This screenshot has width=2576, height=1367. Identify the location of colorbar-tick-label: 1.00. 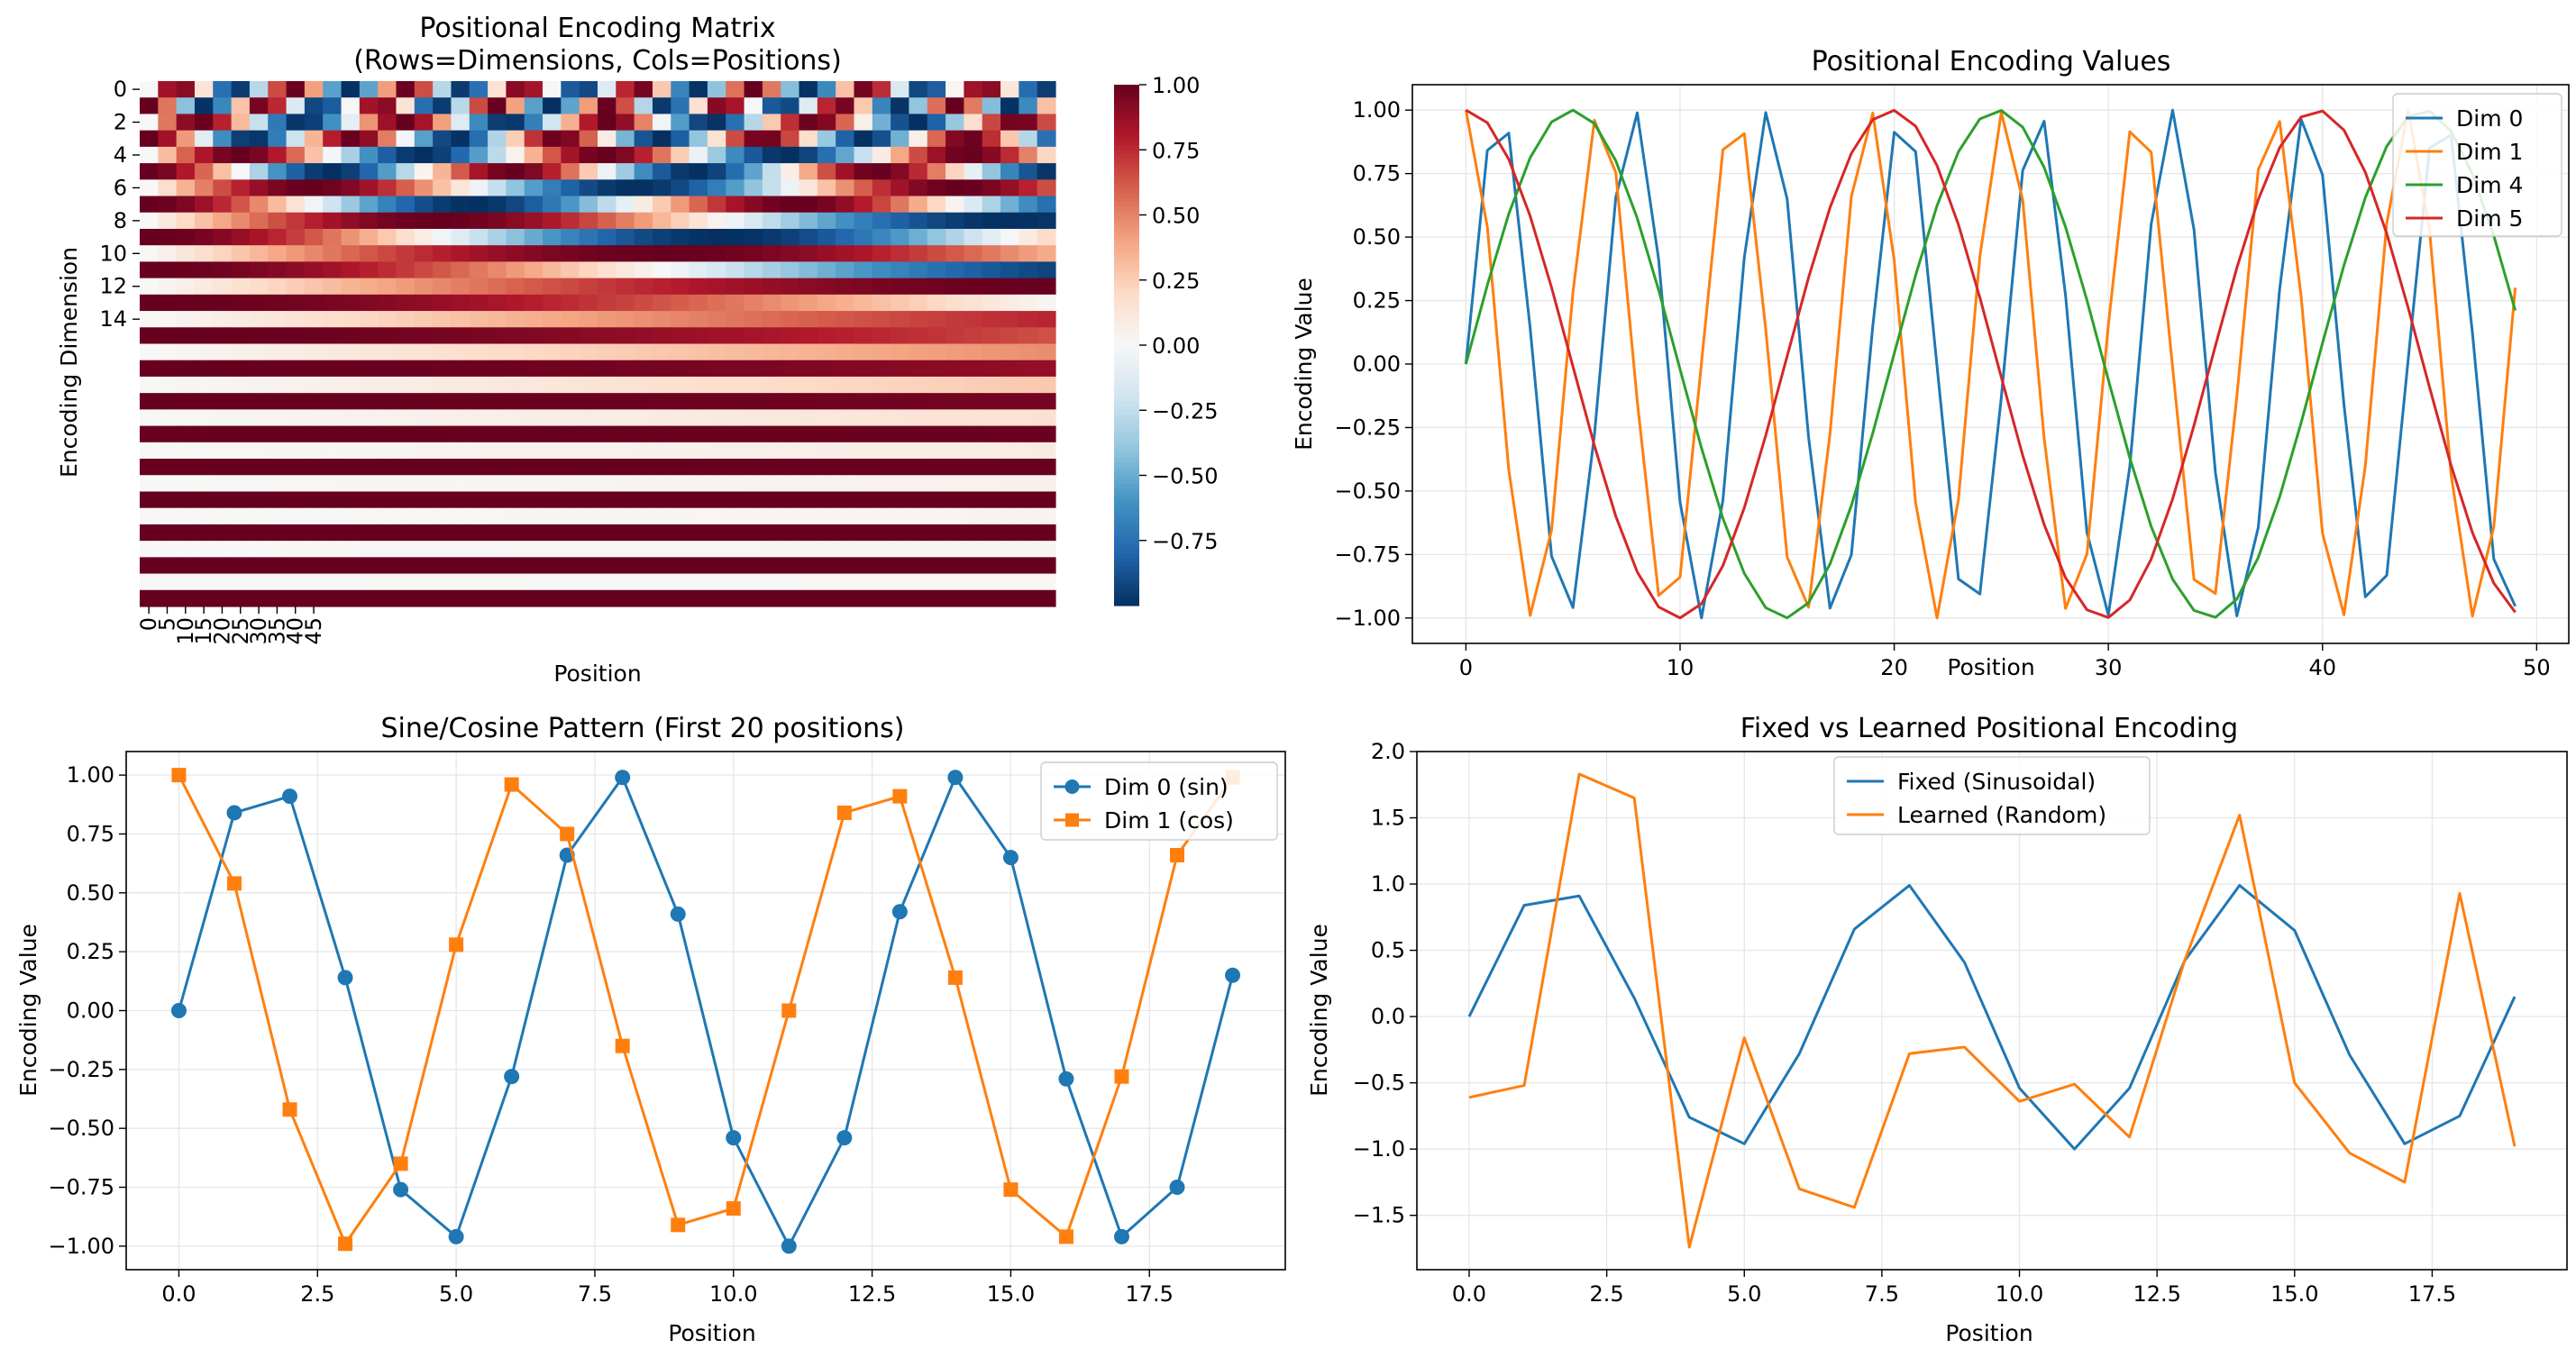
(1176, 85).